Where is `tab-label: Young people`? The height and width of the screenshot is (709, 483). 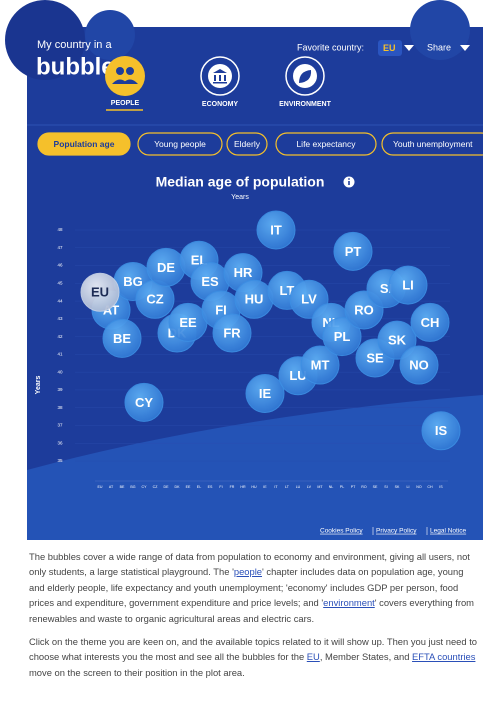
tab-label: Young people is located at coordinates (180, 144).